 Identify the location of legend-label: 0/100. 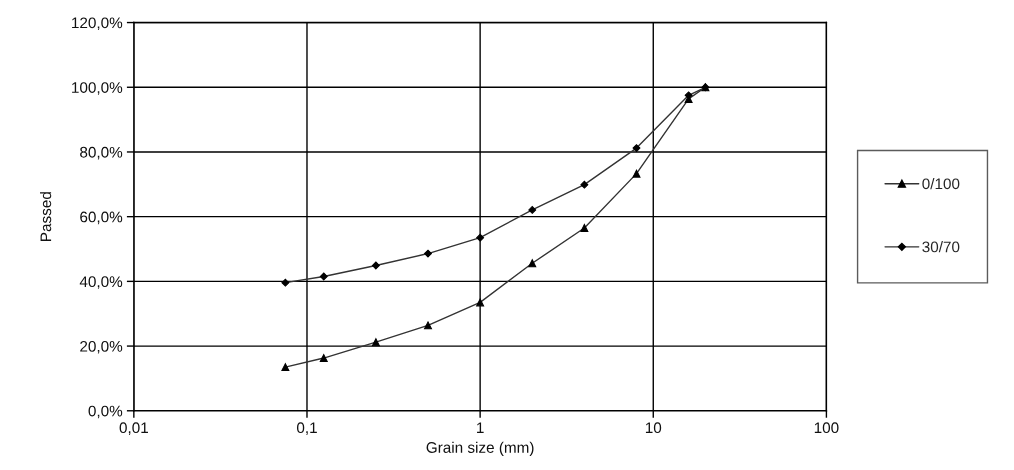
(941, 183).